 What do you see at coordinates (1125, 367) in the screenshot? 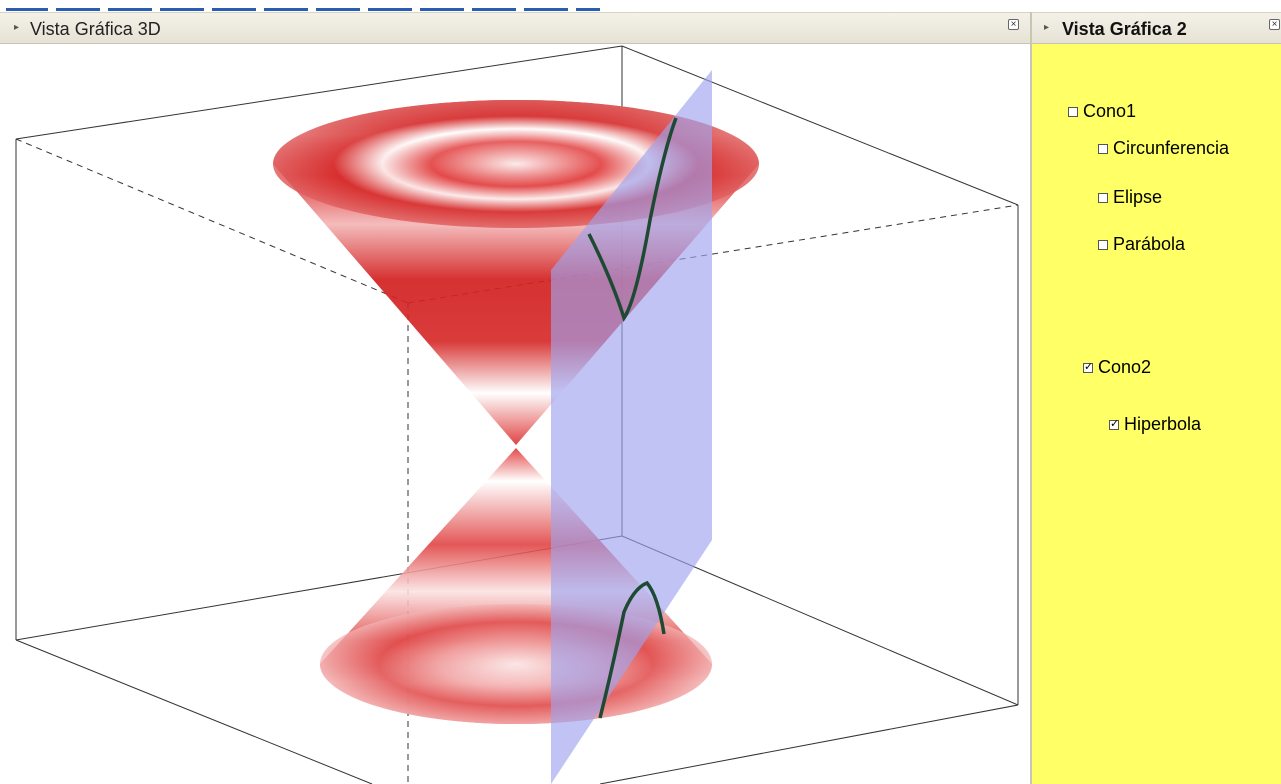
I see `checkbox-label: Cono2` at bounding box center [1125, 367].